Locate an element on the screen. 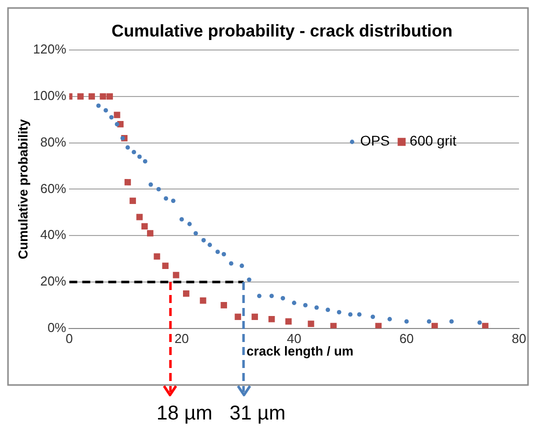 This screenshot has height=432, width=535. y-tick-label: 20% is located at coordinates (53, 281).